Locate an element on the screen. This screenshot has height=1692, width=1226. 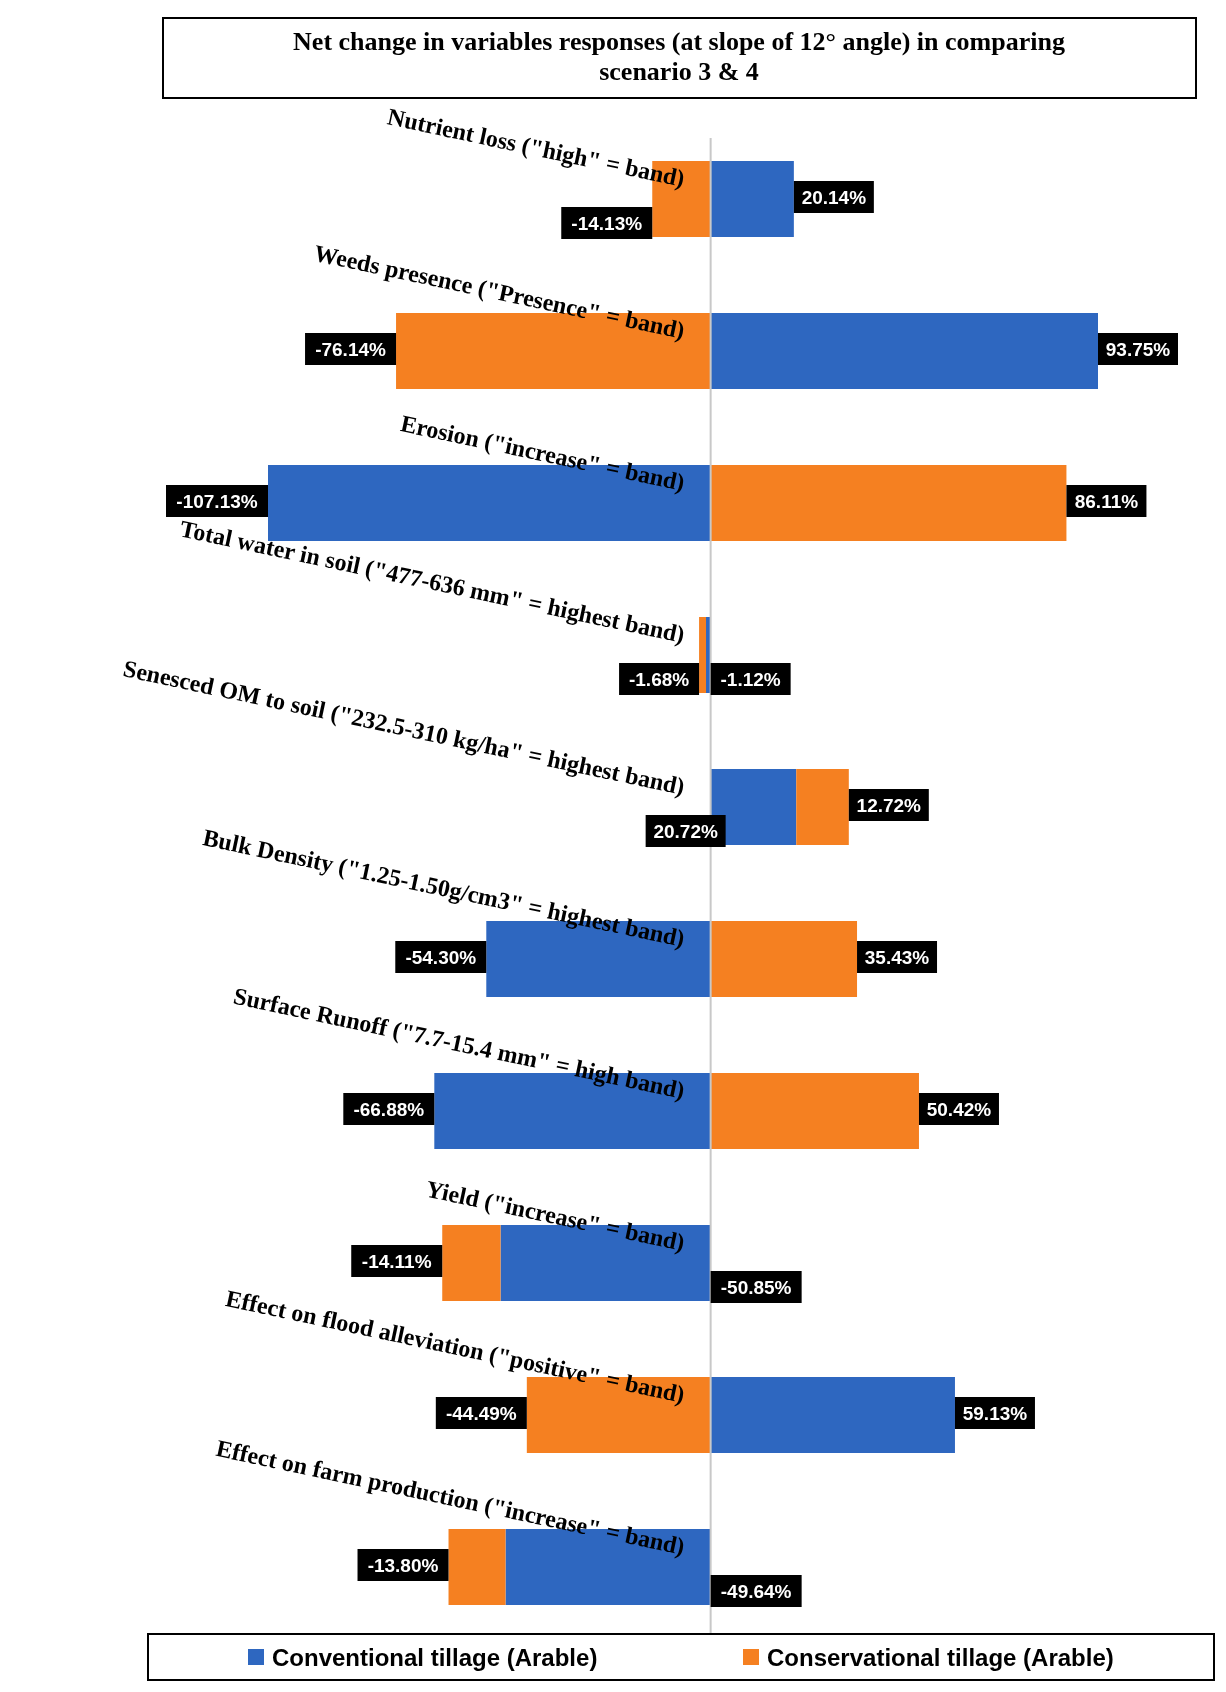
legend-label: Conservational tillage (Arable) is located at coordinates (940, 1657).